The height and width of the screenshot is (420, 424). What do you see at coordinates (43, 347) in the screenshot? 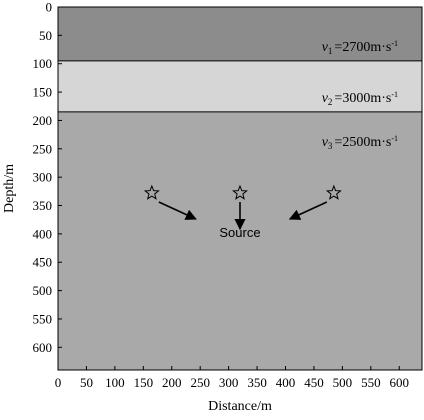
I see `y-tick-label: 600` at bounding box center [43, 347].